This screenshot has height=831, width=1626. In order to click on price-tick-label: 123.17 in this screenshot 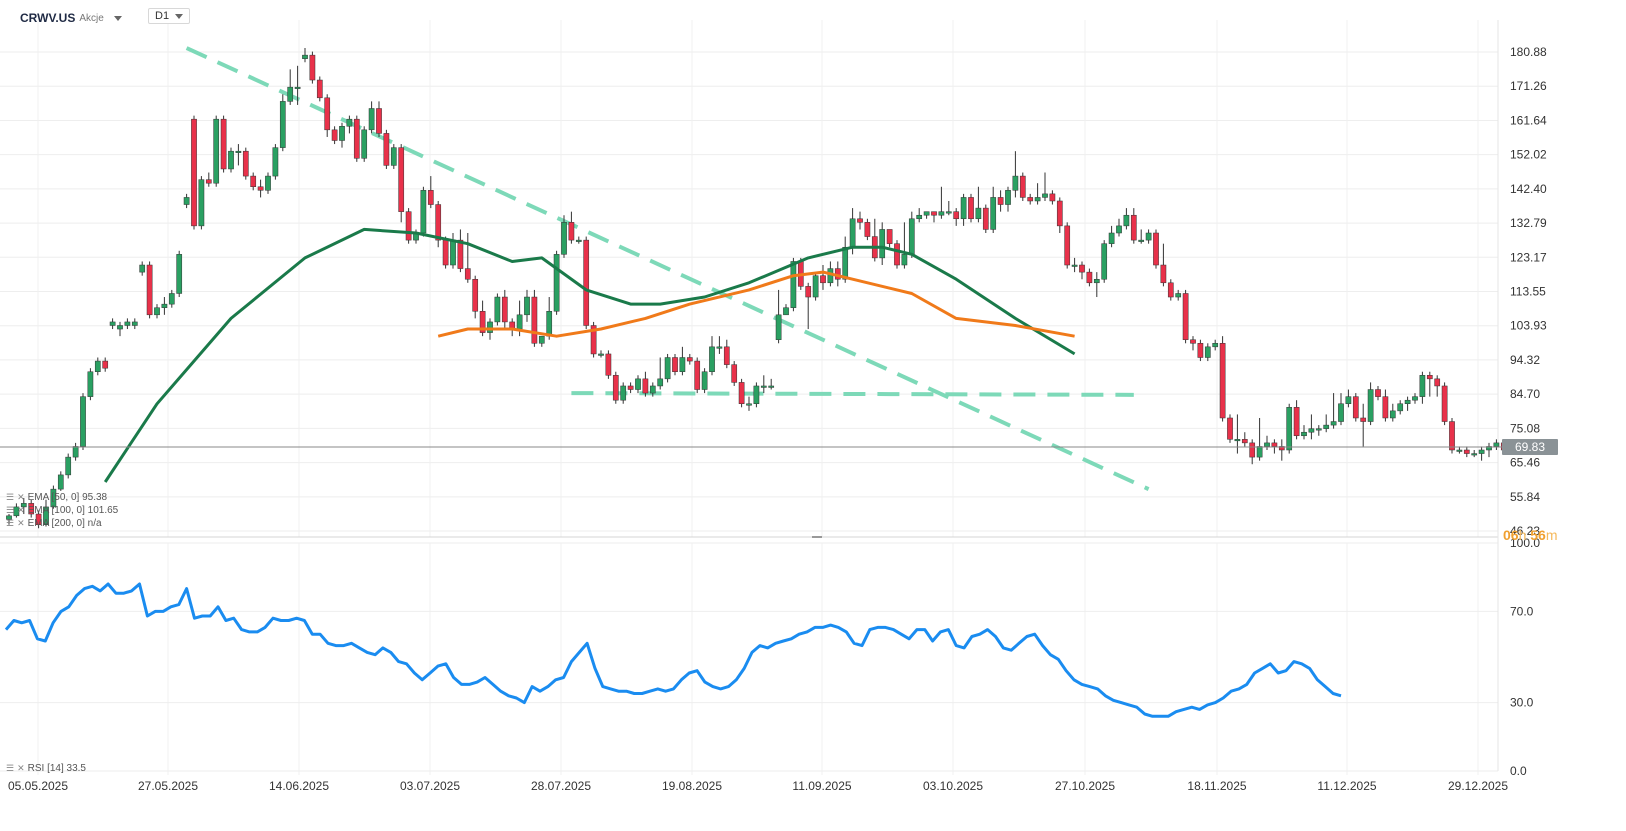, I will do `click(1528, 257)`.